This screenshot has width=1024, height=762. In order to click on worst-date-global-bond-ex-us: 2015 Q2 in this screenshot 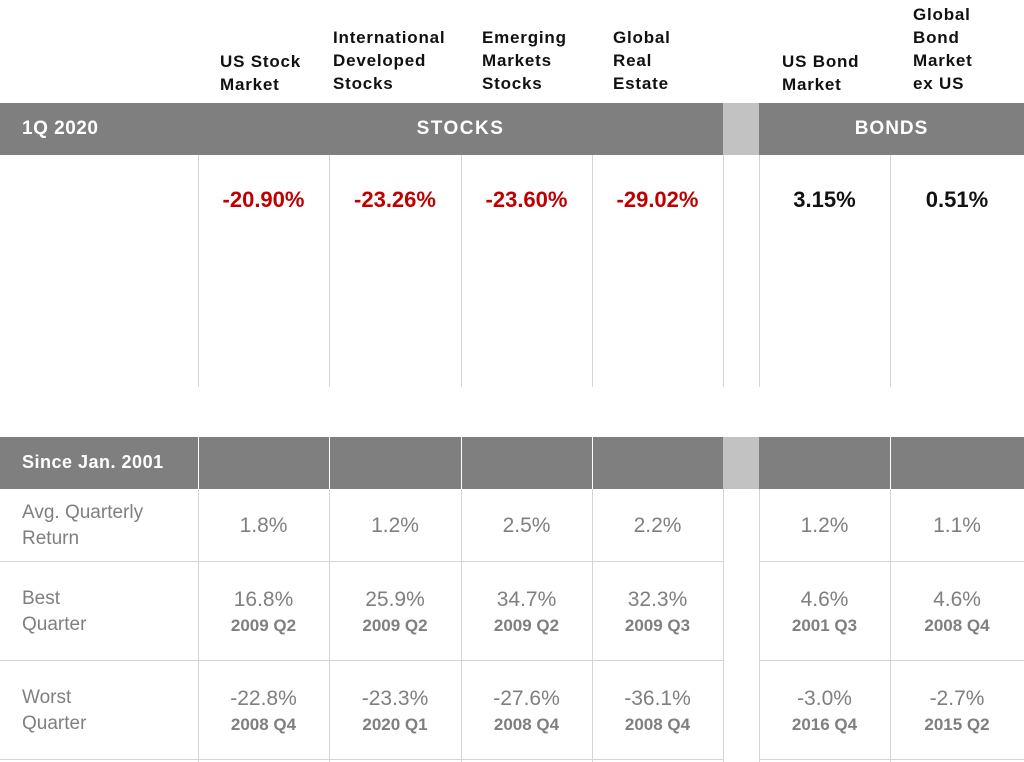, I will do `click(957, 724)`.